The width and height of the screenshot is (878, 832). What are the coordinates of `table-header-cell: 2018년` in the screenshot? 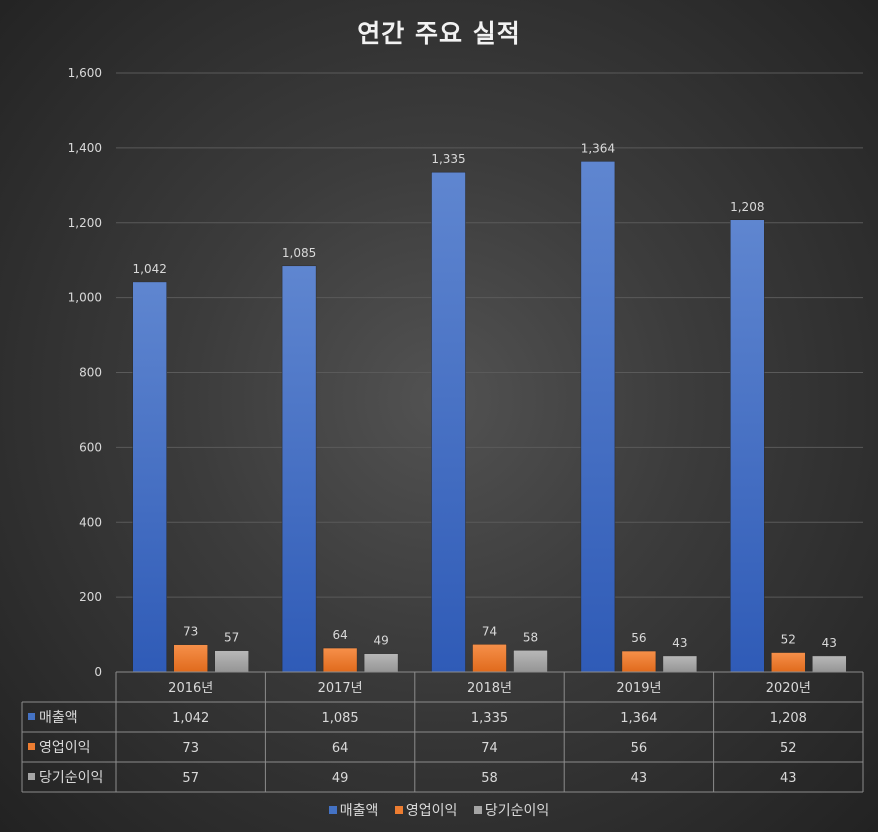 It's located at (489, 688).